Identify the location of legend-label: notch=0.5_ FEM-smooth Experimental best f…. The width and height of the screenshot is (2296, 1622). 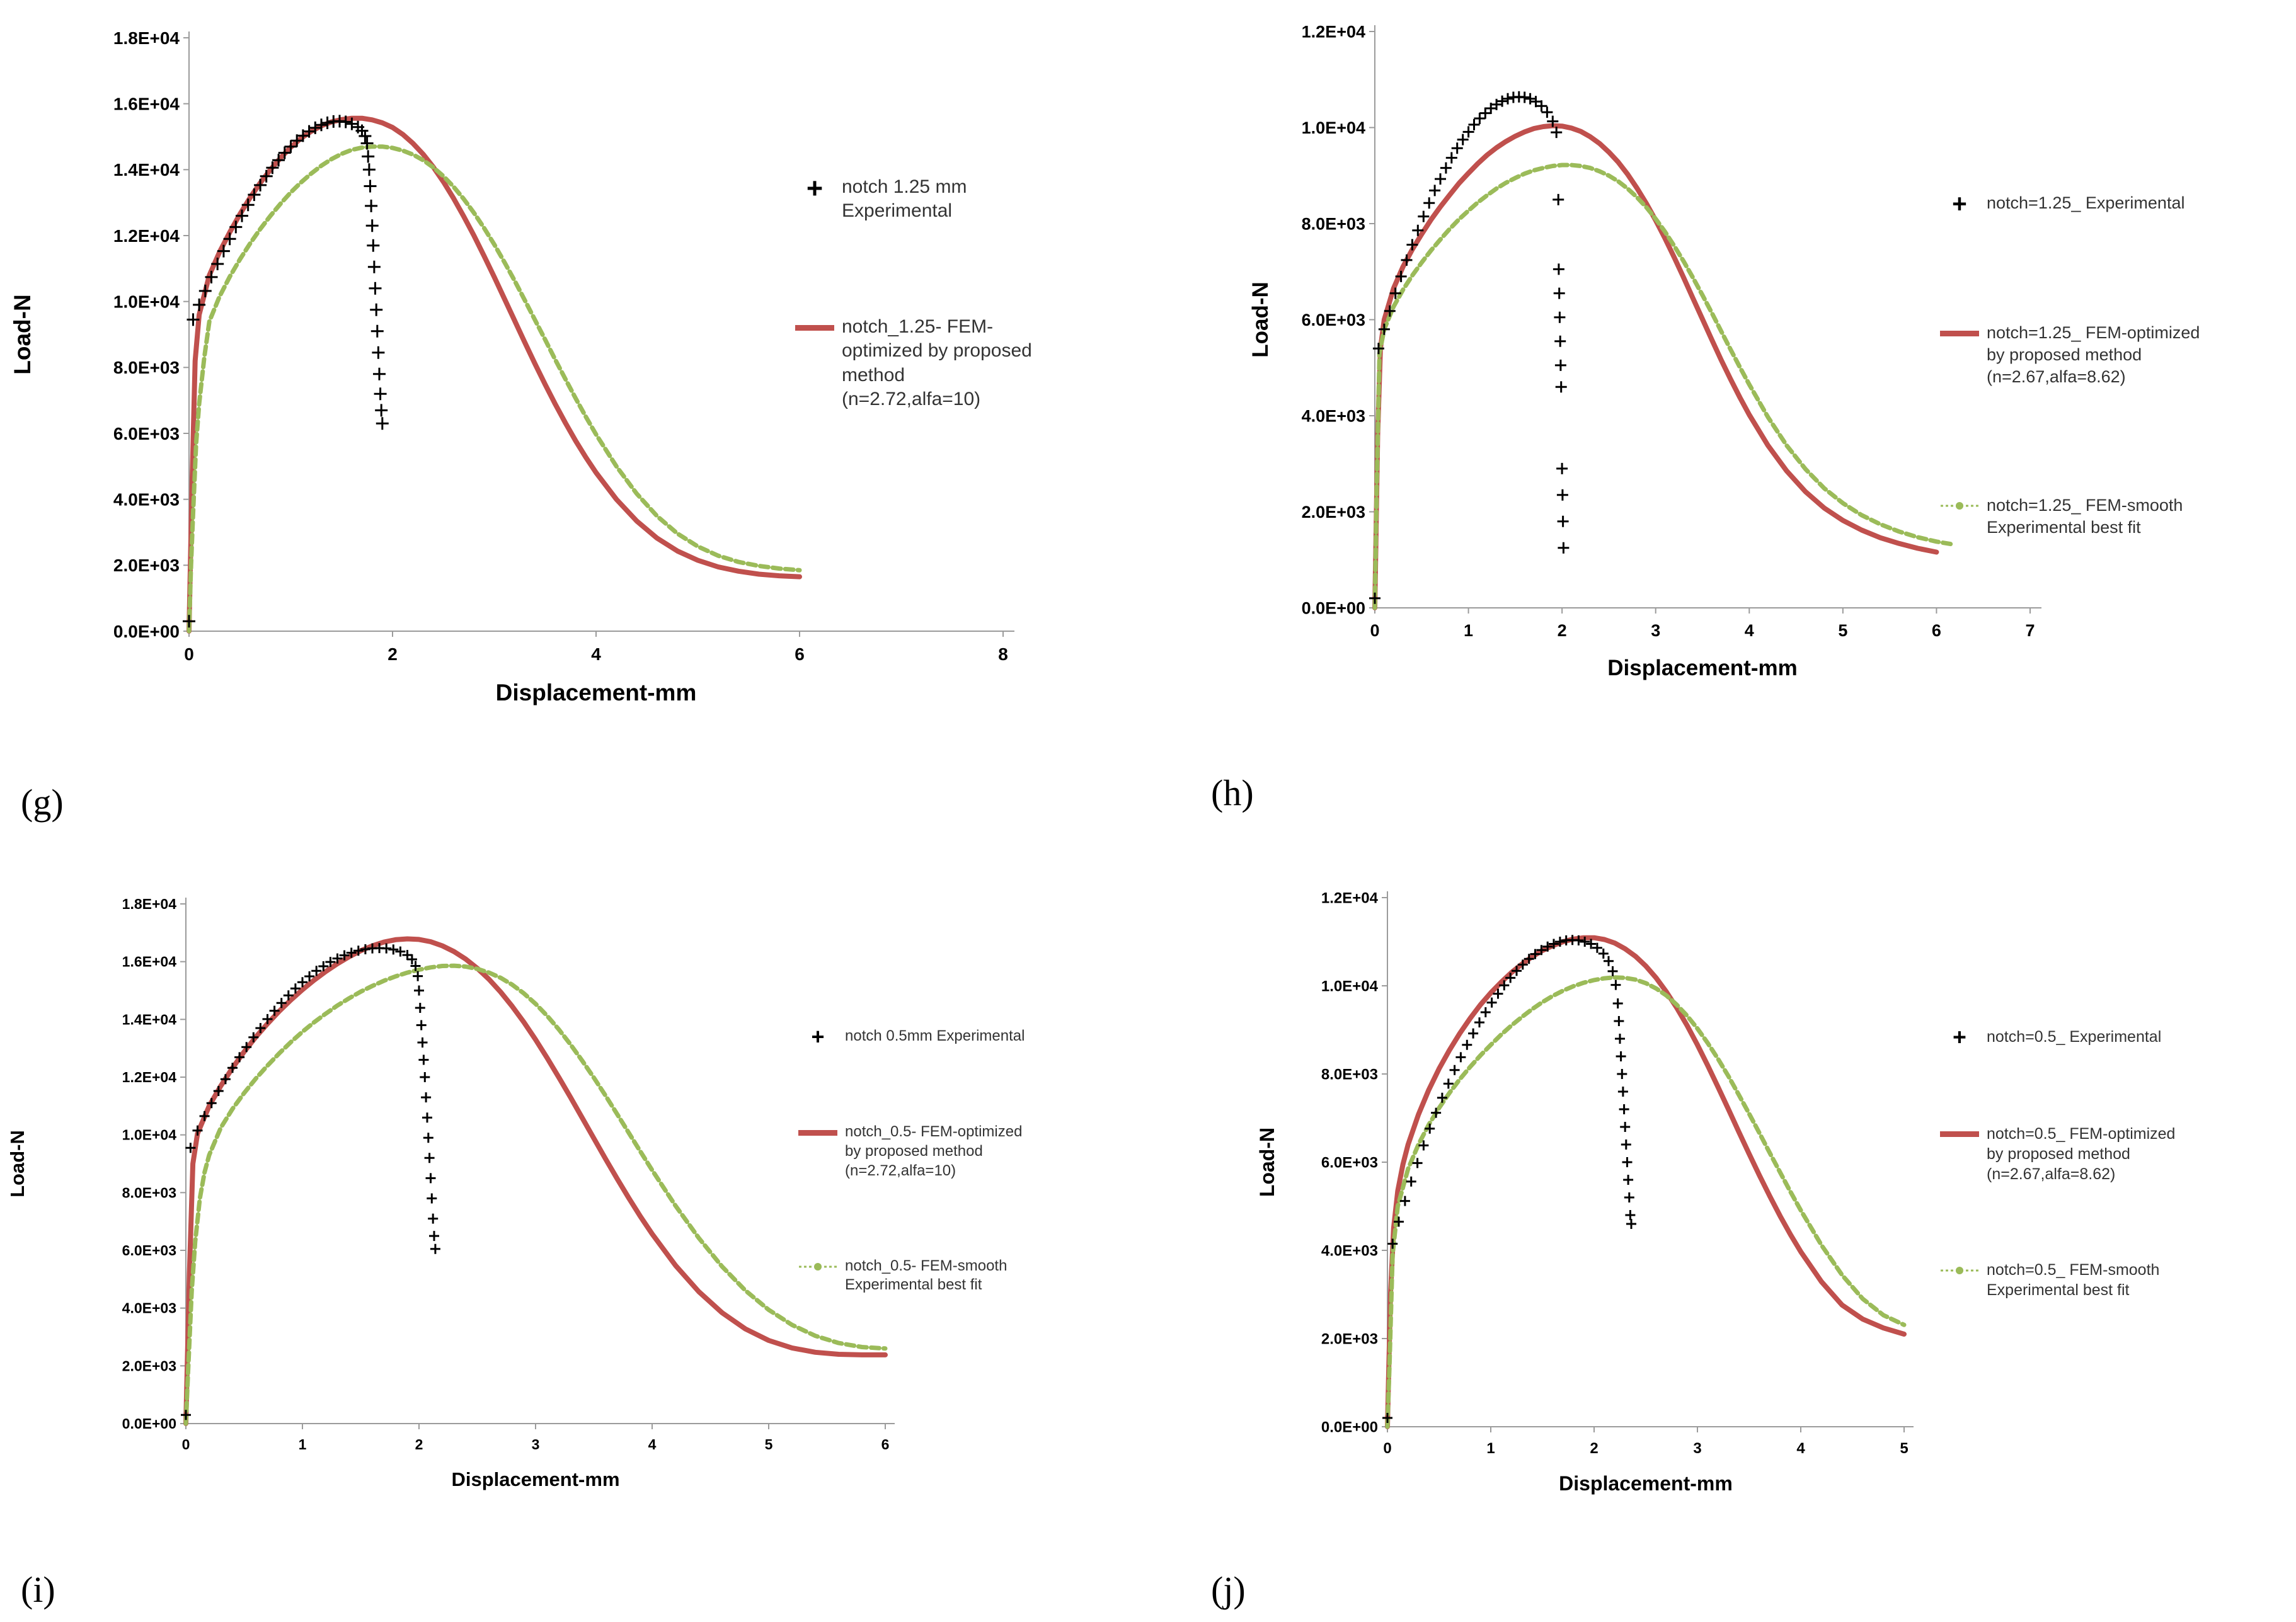
(2073, 1279).